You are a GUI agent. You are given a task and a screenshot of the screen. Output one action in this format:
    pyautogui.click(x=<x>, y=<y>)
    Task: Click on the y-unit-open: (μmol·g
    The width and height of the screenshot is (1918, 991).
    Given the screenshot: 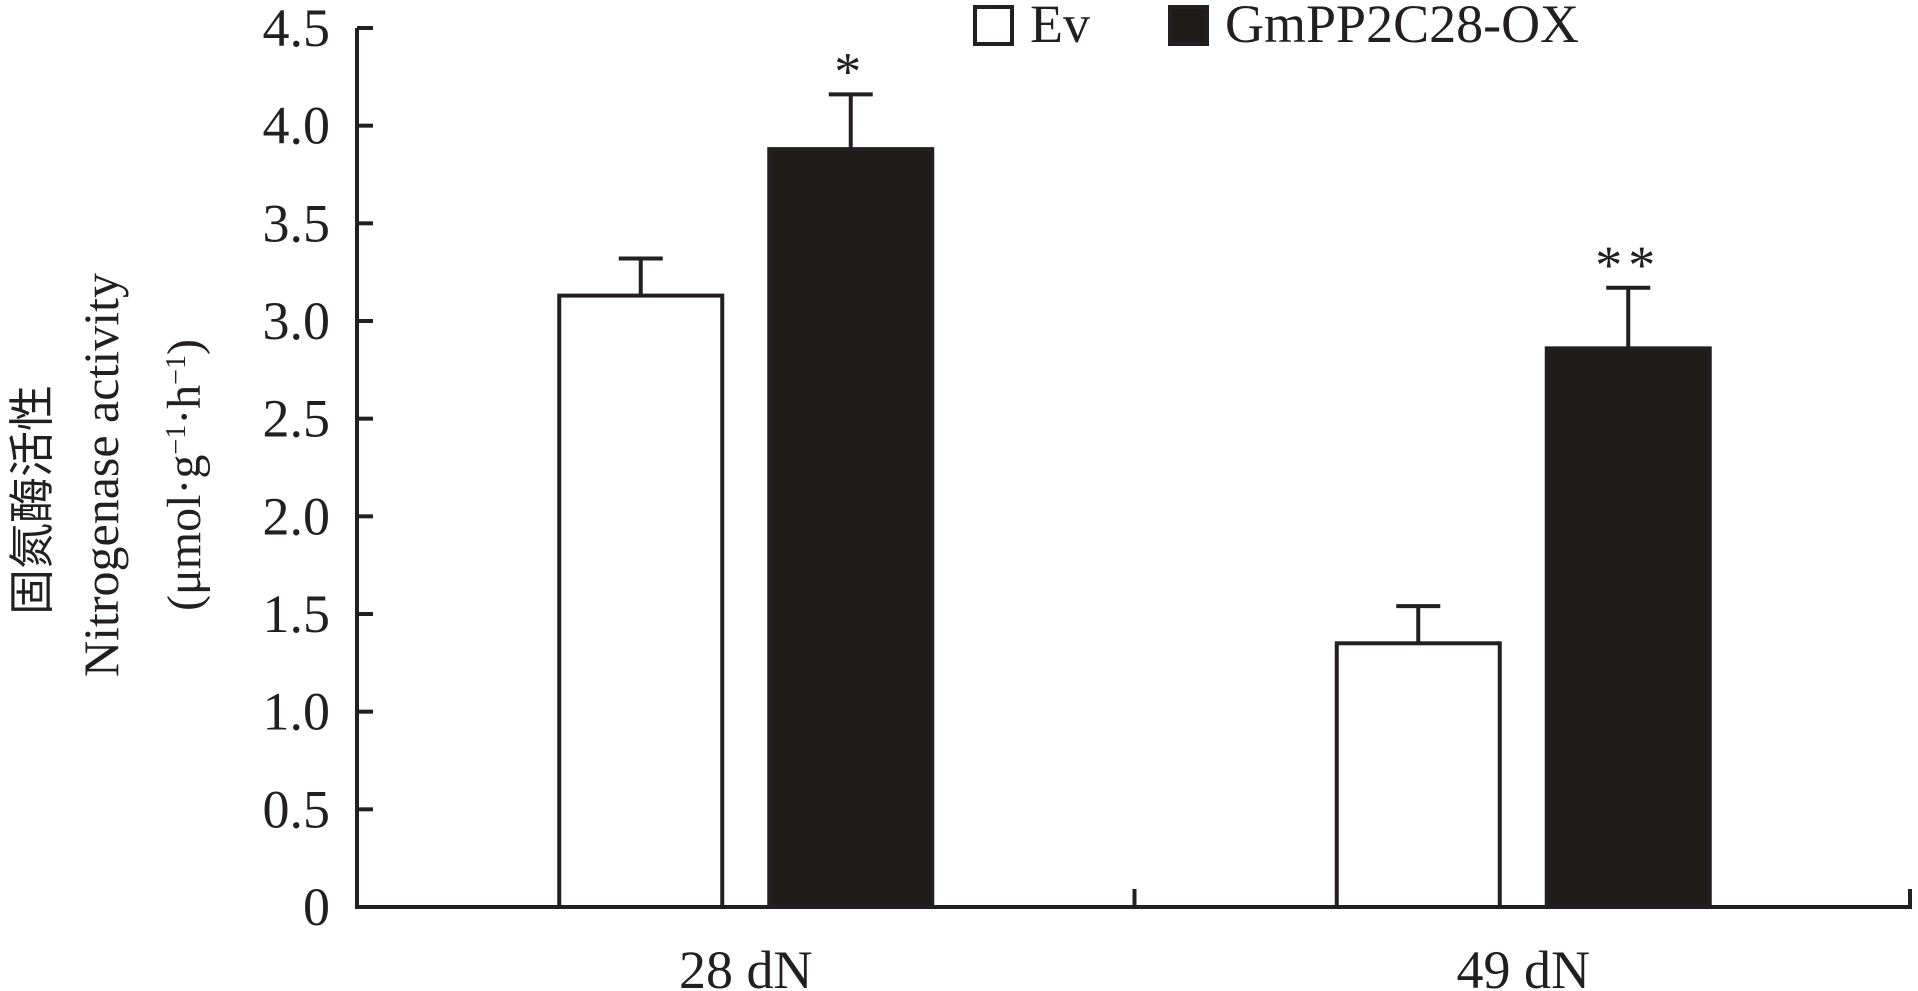 What is the action you would take?
    pyautogui.click(x=184, y=533)
    